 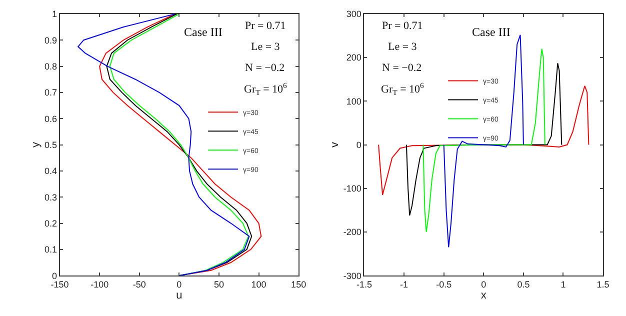 I want to click on y-tick-label: -200, so click(x=352, y=232).